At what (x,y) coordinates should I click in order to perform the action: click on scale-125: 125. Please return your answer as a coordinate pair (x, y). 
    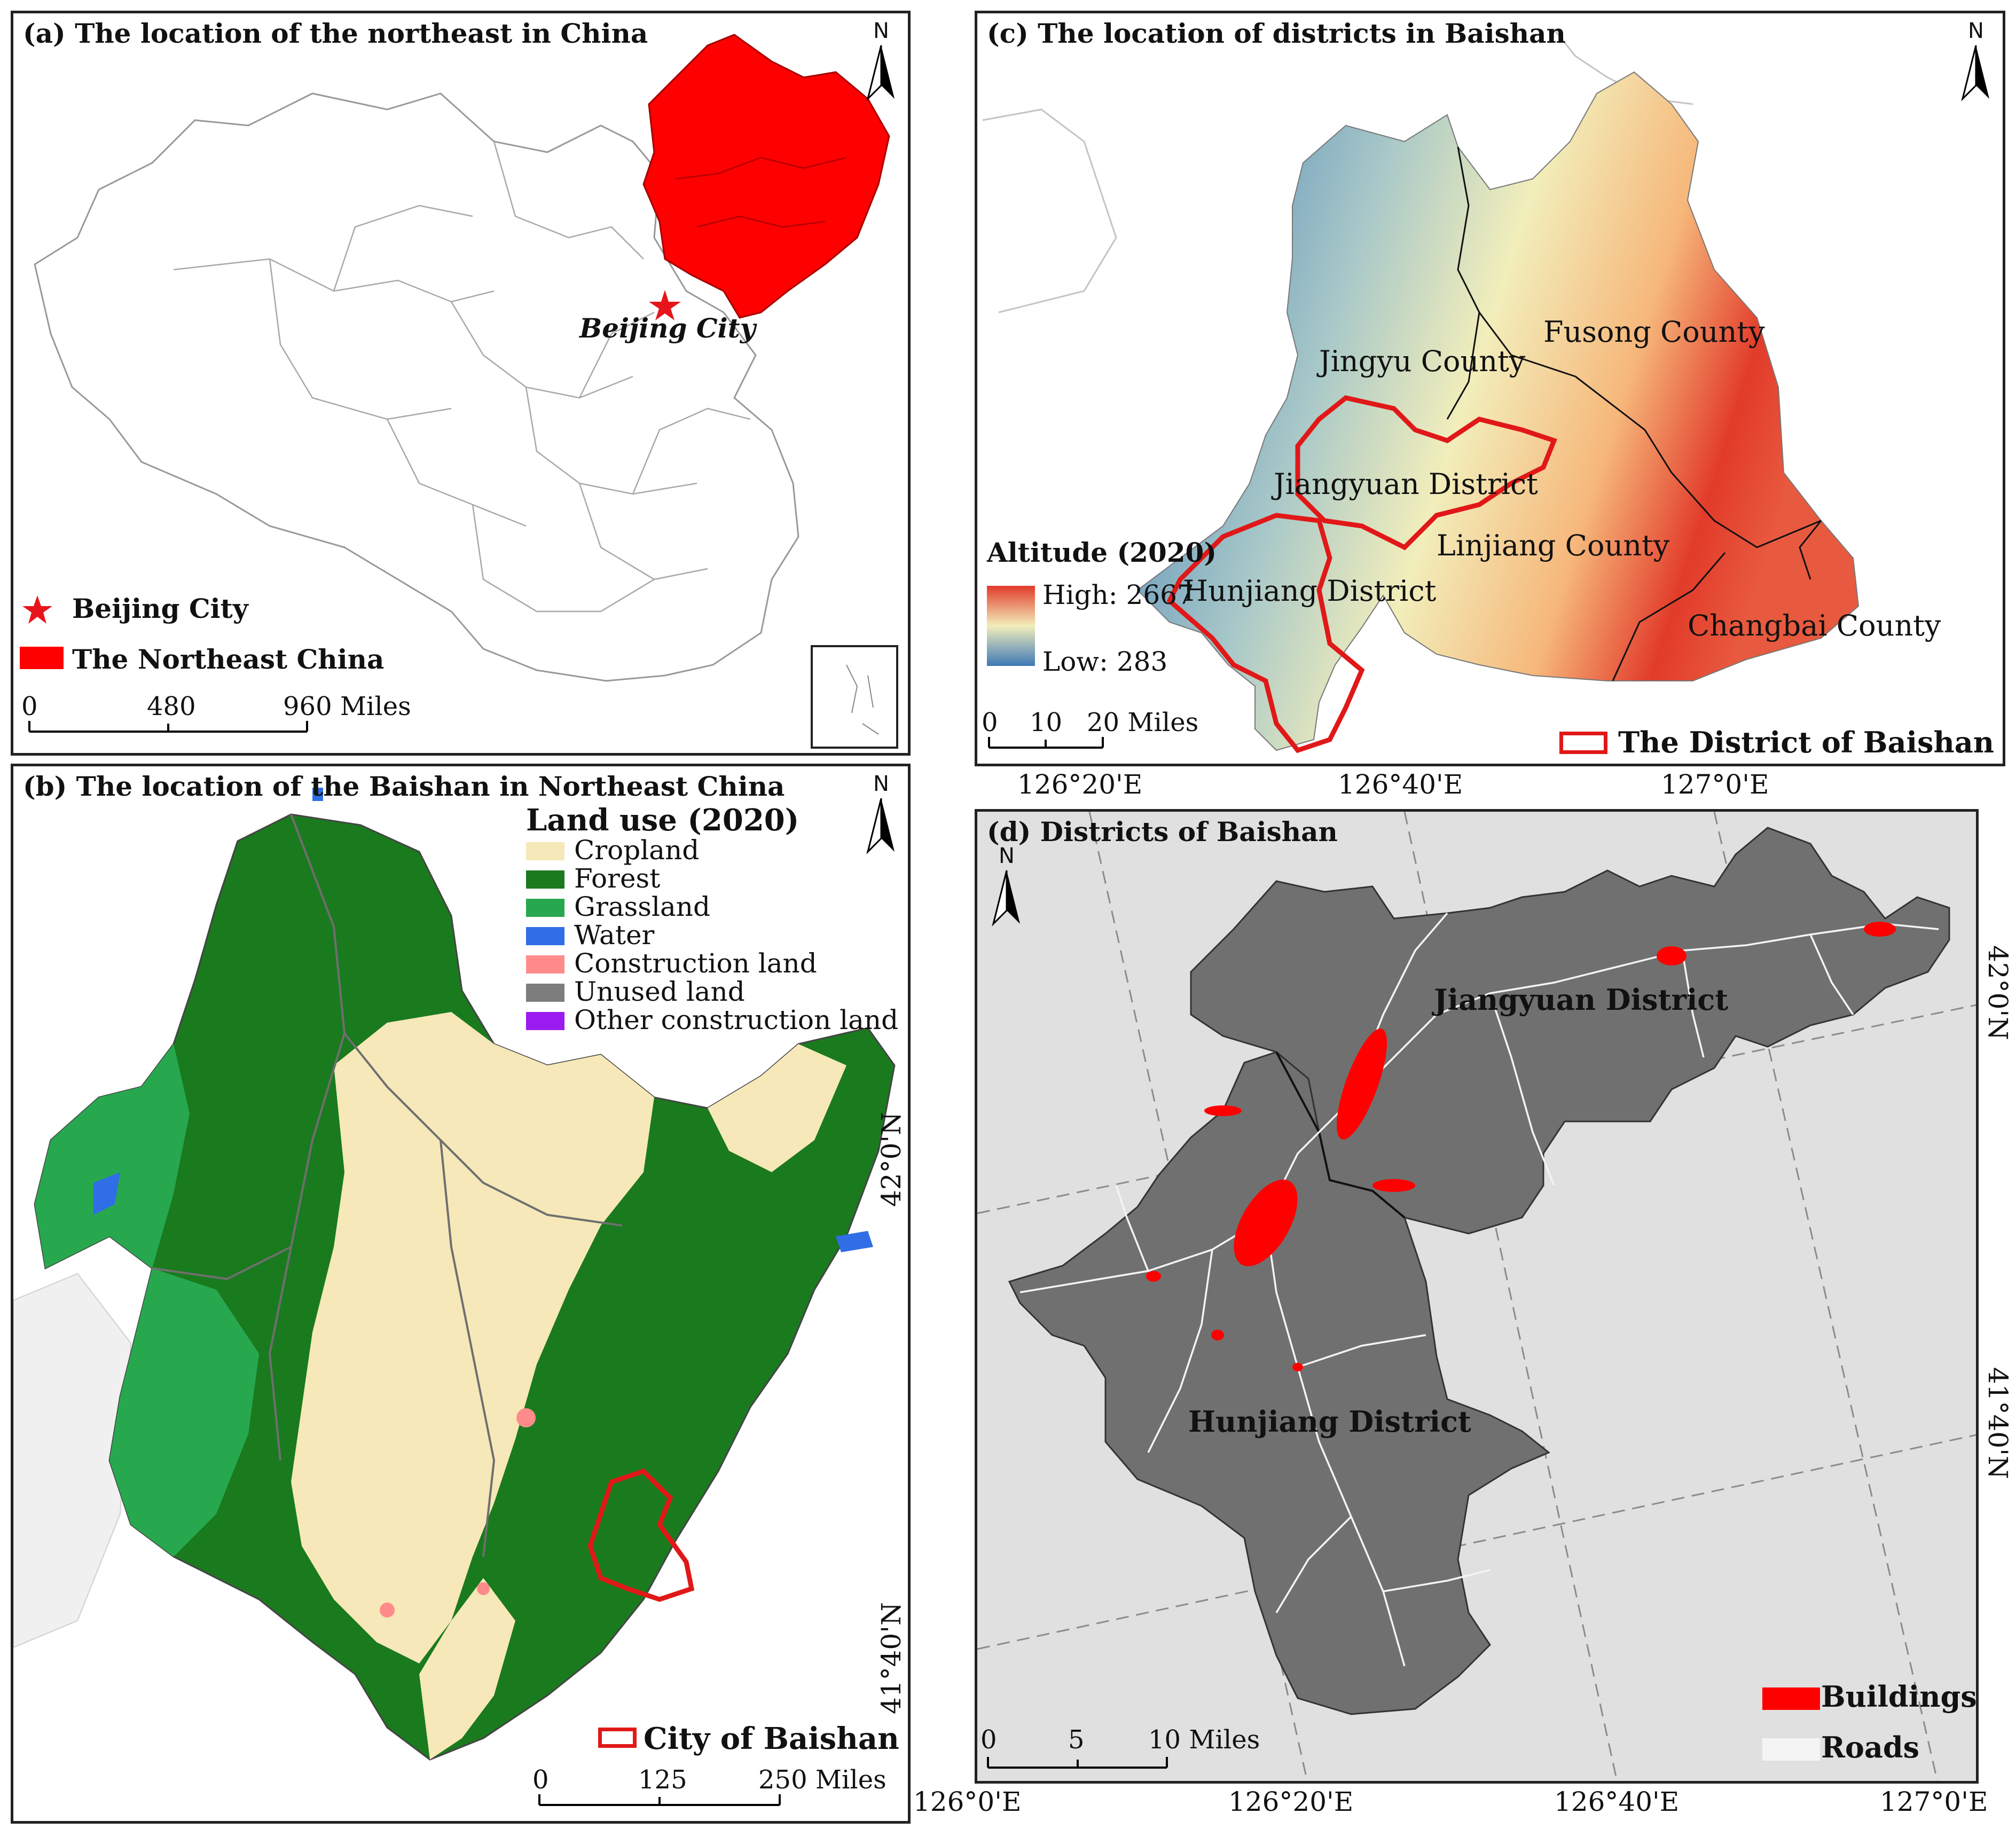
    Looking at the image, I should click on (662, 1780).